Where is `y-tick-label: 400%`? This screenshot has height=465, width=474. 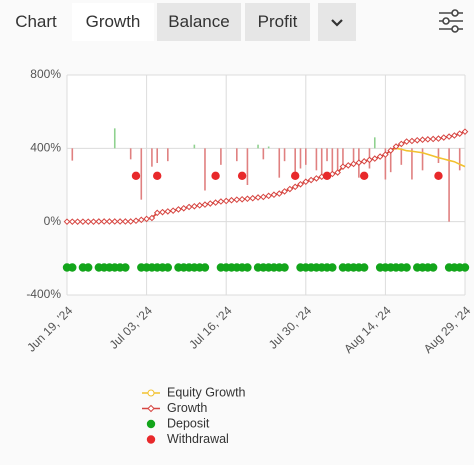 y-tick-label: 400% is located at coordinates (45, 148).